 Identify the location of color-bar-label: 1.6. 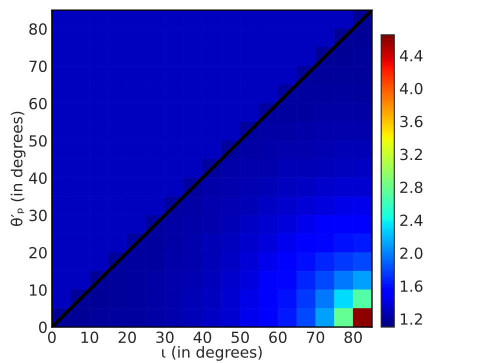
(411, 286).